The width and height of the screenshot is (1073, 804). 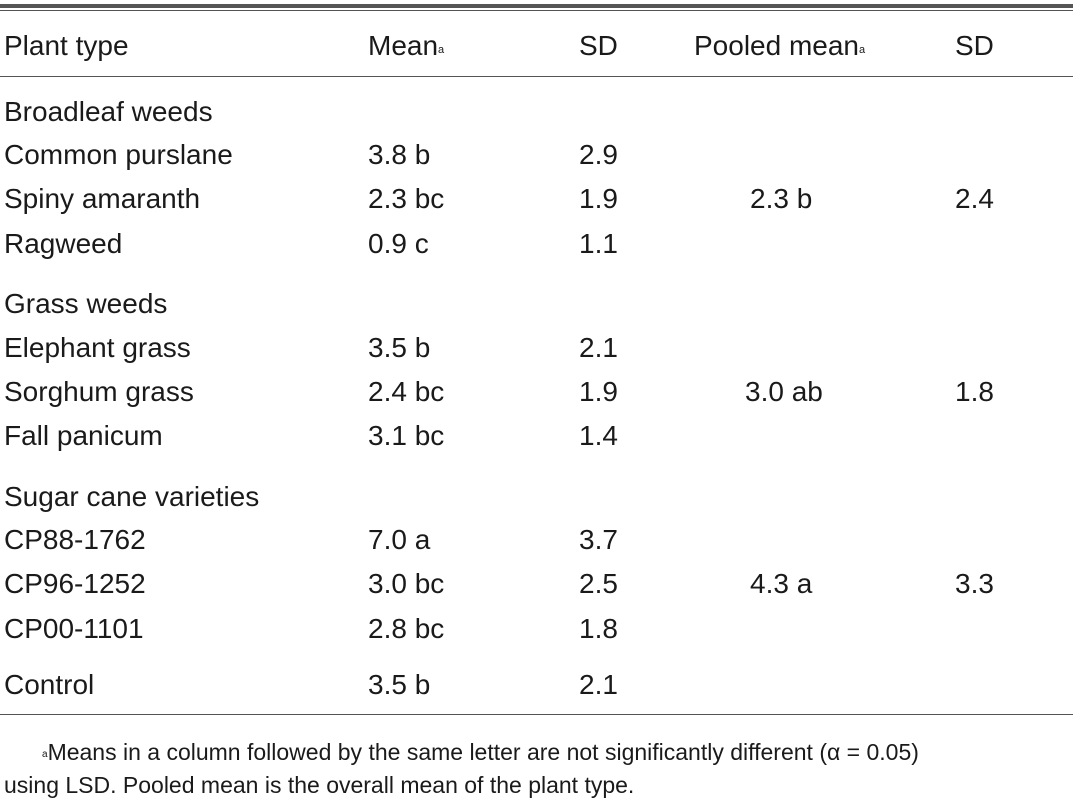 I want to click on row-sd: 1.1, so click(x=598, y=243).